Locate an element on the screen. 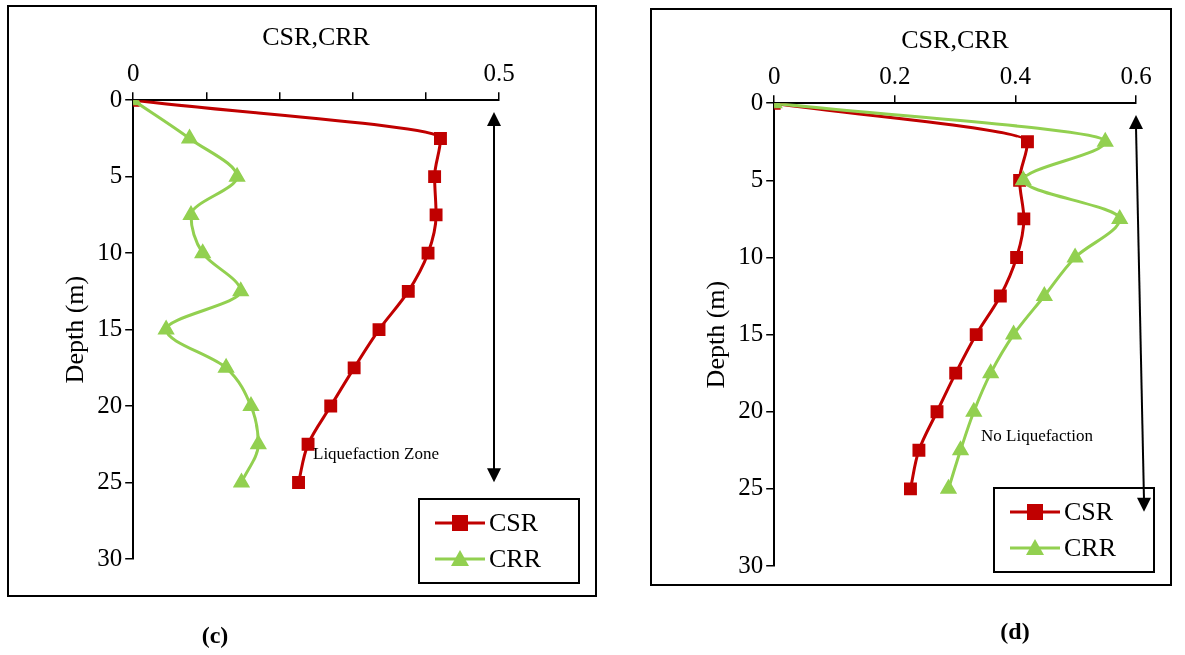  annotation: Liquefaction Zone is located at coordinates (376, 454).